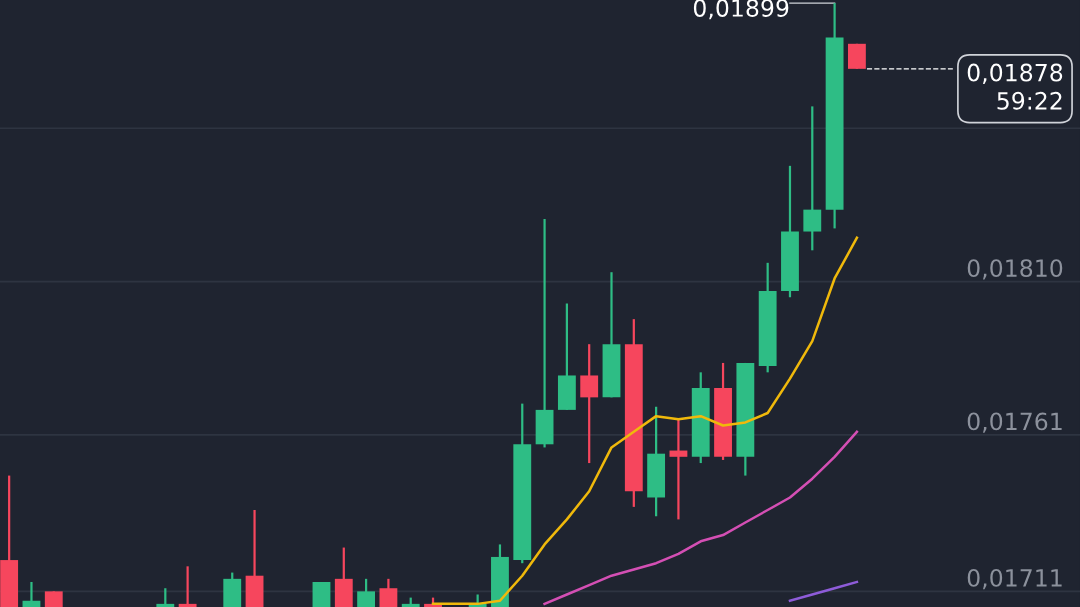 The height and width of the screenshot is (607, 1080). Describe the element at coordinates (1015, 73) in the screenshot. I see `ref-line-label: 0,01878` at that location.